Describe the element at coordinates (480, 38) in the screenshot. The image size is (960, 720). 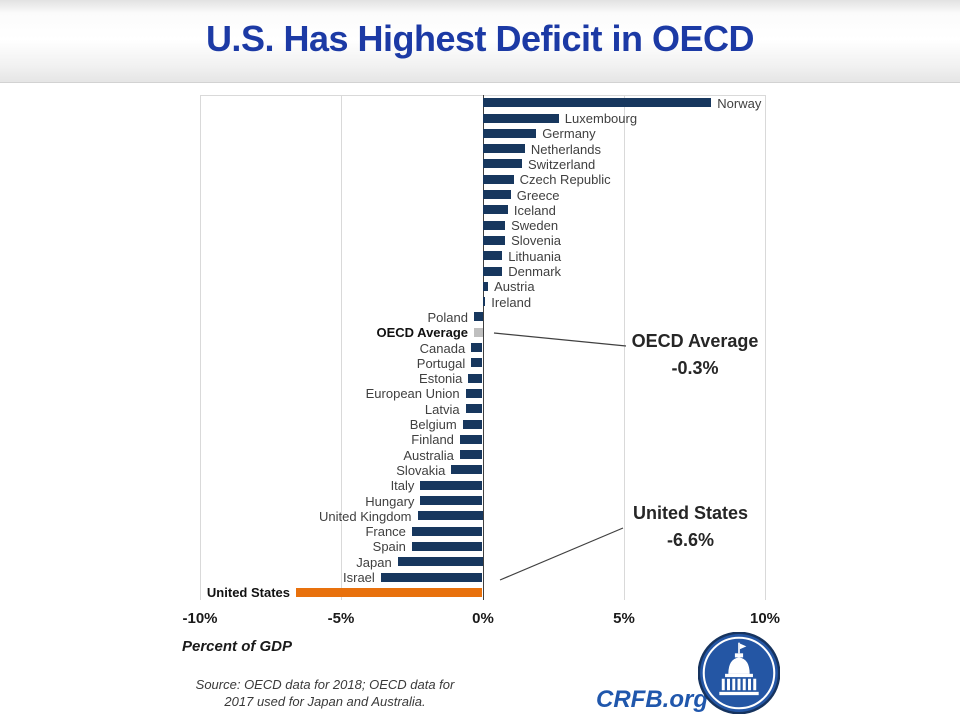
I see `page-title: U.S. Has Highest Deficit in OECD` at that location.